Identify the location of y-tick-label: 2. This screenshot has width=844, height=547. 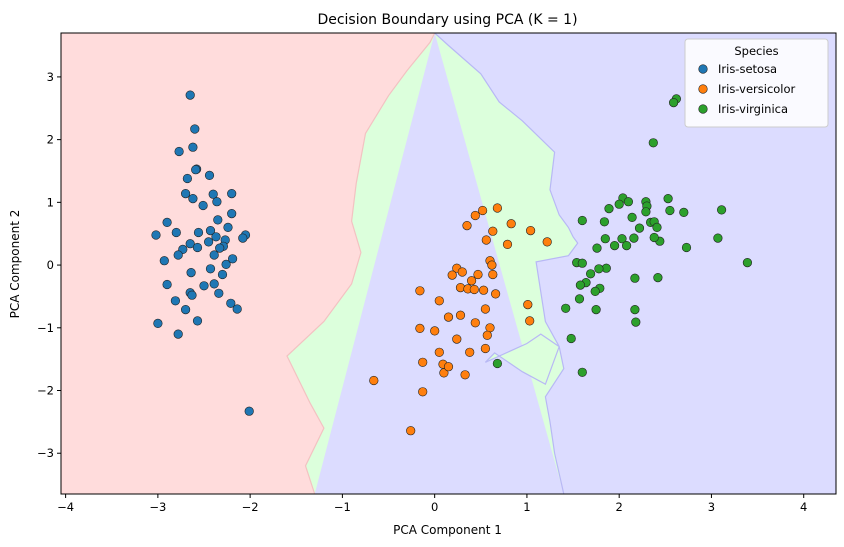
(50, 140).